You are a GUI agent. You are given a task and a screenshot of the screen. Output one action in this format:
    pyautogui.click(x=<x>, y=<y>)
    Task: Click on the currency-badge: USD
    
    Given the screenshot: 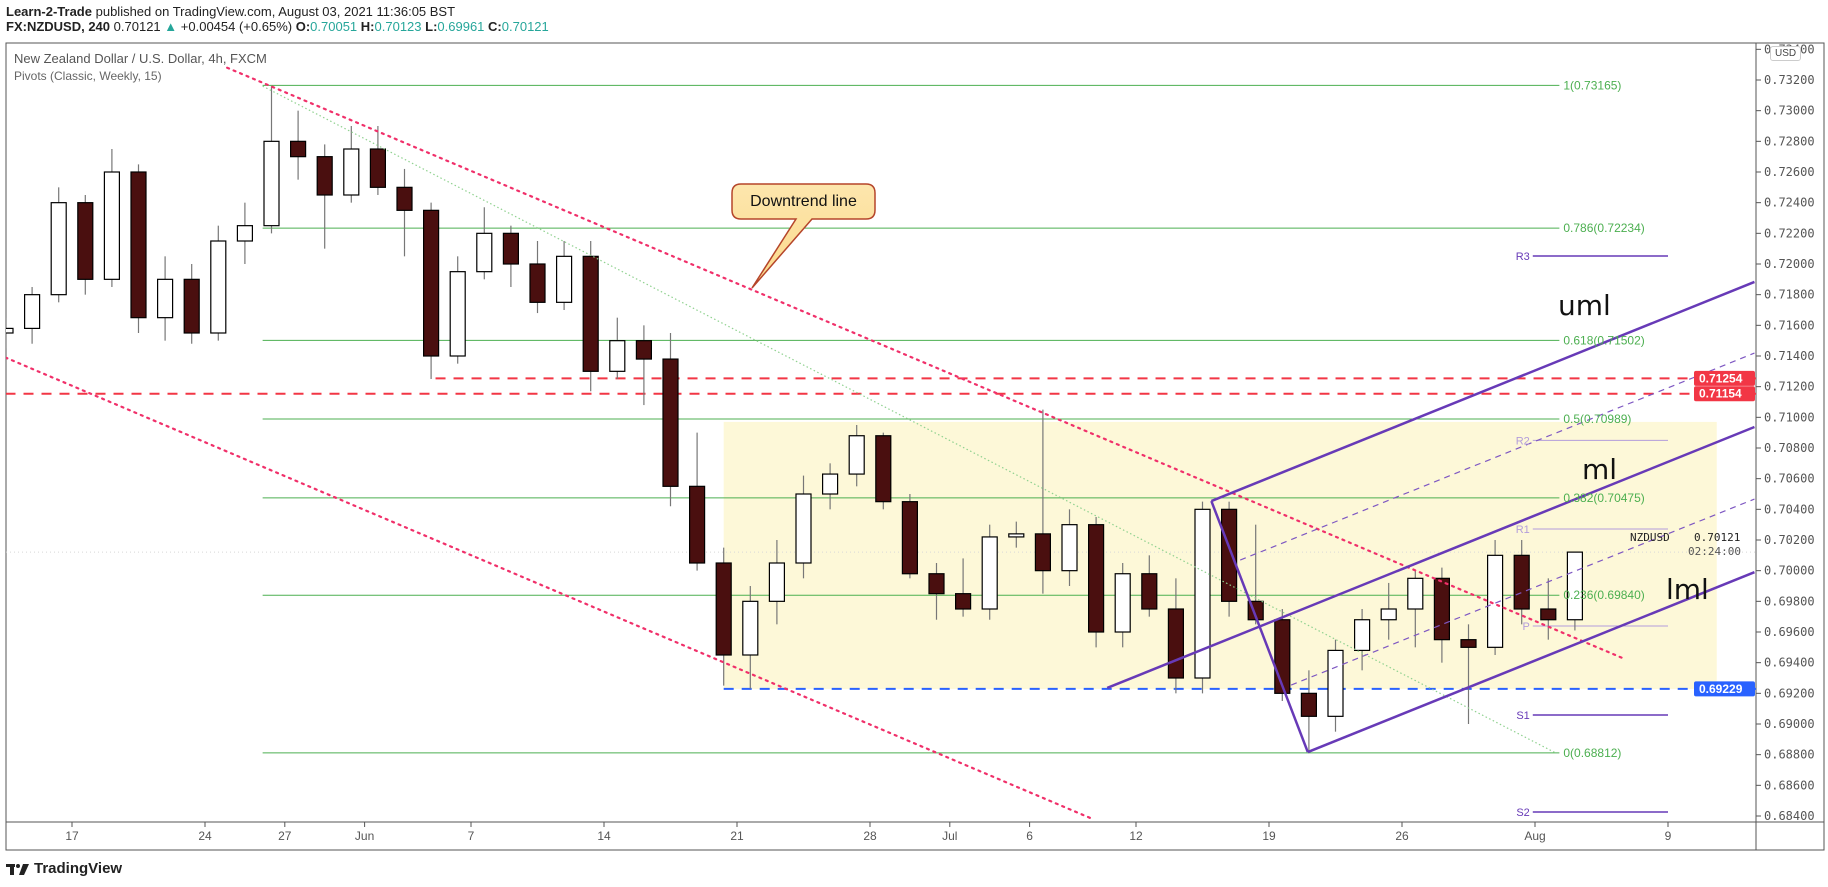 What is the action you would take?
    pyautogui.click(x=1786, y=53)
    